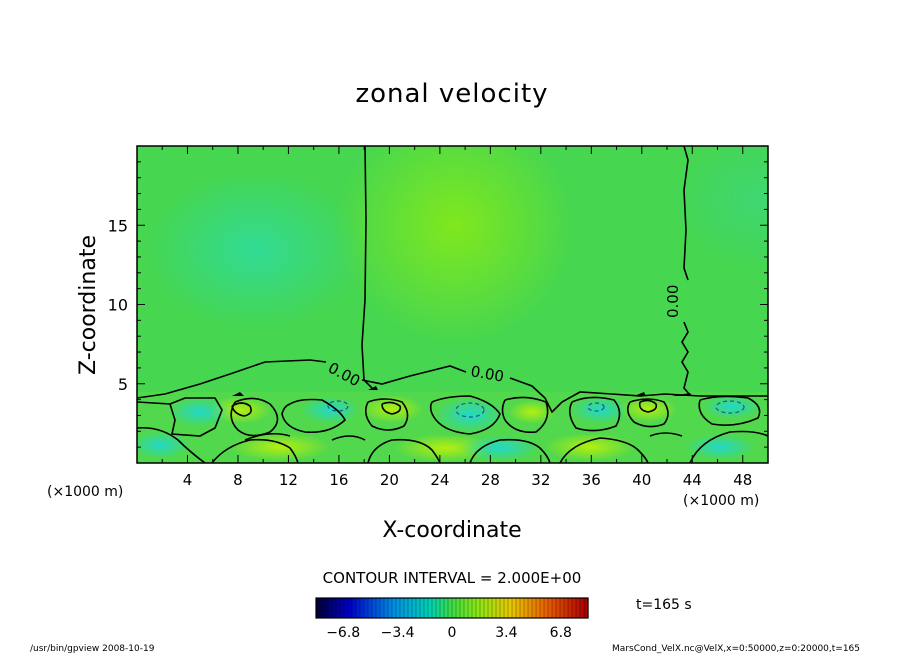 This screenshot has height=654, width=904. Describe the element at coordinates (85, 492) in the screenshot. I see `x-unit-left: (×1000 m)` at that location.